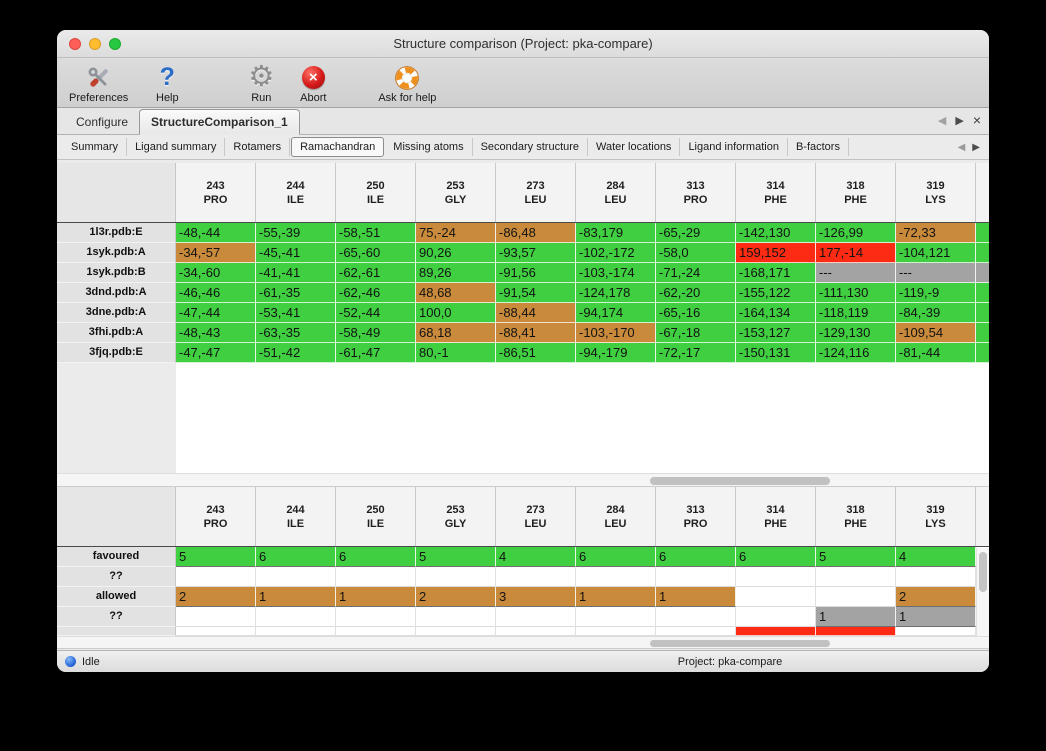 Image resolution: width=1046 pixels, height=751 pixels. Describe the element at coordinates (776, 333) in the screenshot. I see `value-cell: -153,127` at that location.